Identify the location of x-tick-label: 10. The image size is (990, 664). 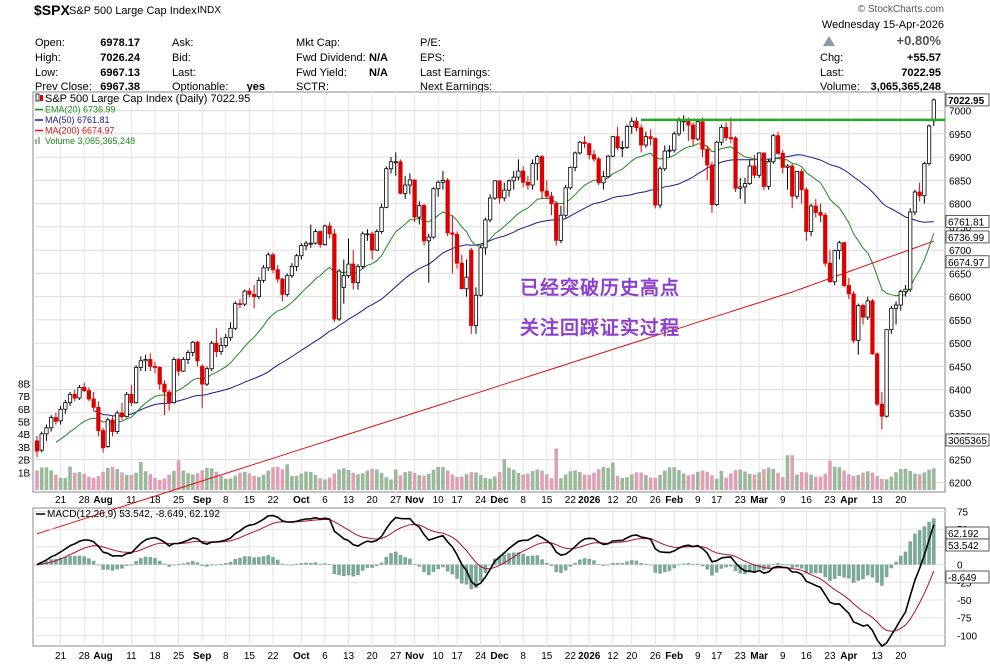
(439, 656).